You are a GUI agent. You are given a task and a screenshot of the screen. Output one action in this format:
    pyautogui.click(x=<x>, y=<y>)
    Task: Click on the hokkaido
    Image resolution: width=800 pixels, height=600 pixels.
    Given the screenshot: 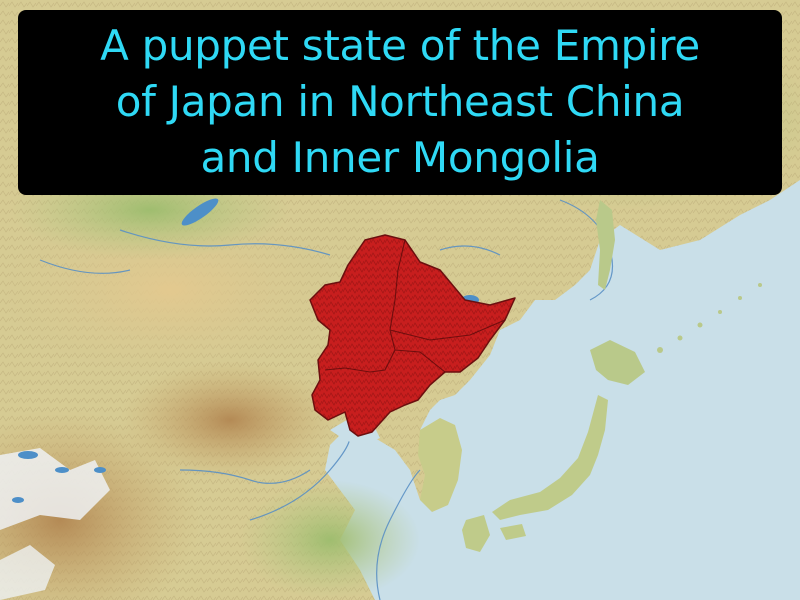 What is the action you would take?
    pyautogui.click(x=617, y=362)
    